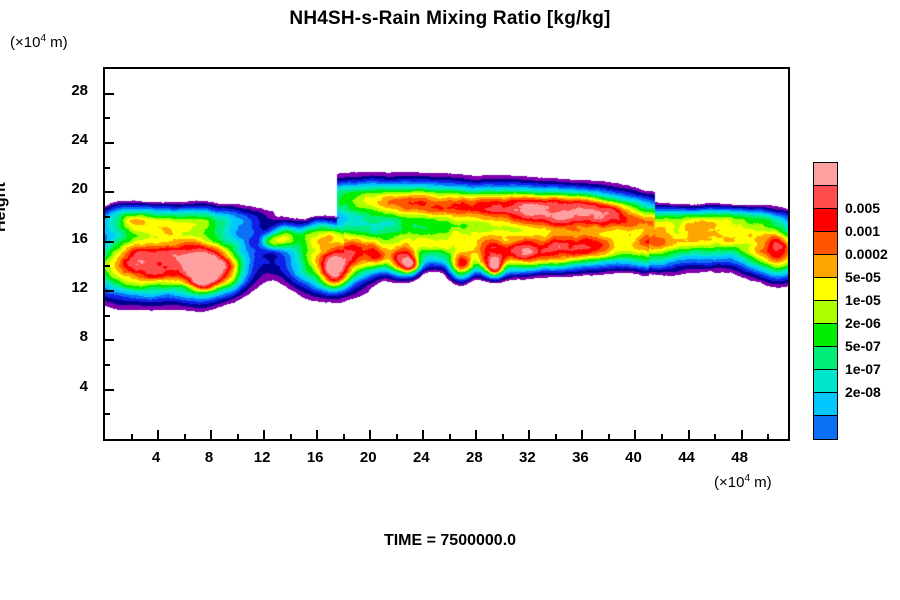 This screenshot has height=600, width=900. What do you see at coordinates (580, 457) in the screenshot?
I see `x-tick-label: 36` at bounding box center [580, 457].